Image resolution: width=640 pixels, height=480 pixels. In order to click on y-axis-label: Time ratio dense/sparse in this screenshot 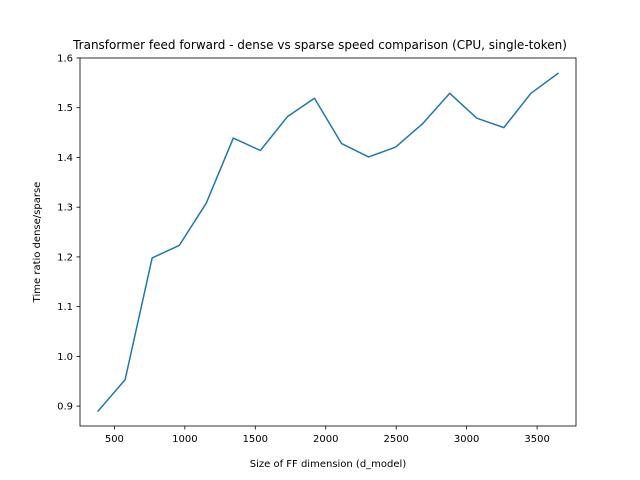, I will do `click(37, 243)`.